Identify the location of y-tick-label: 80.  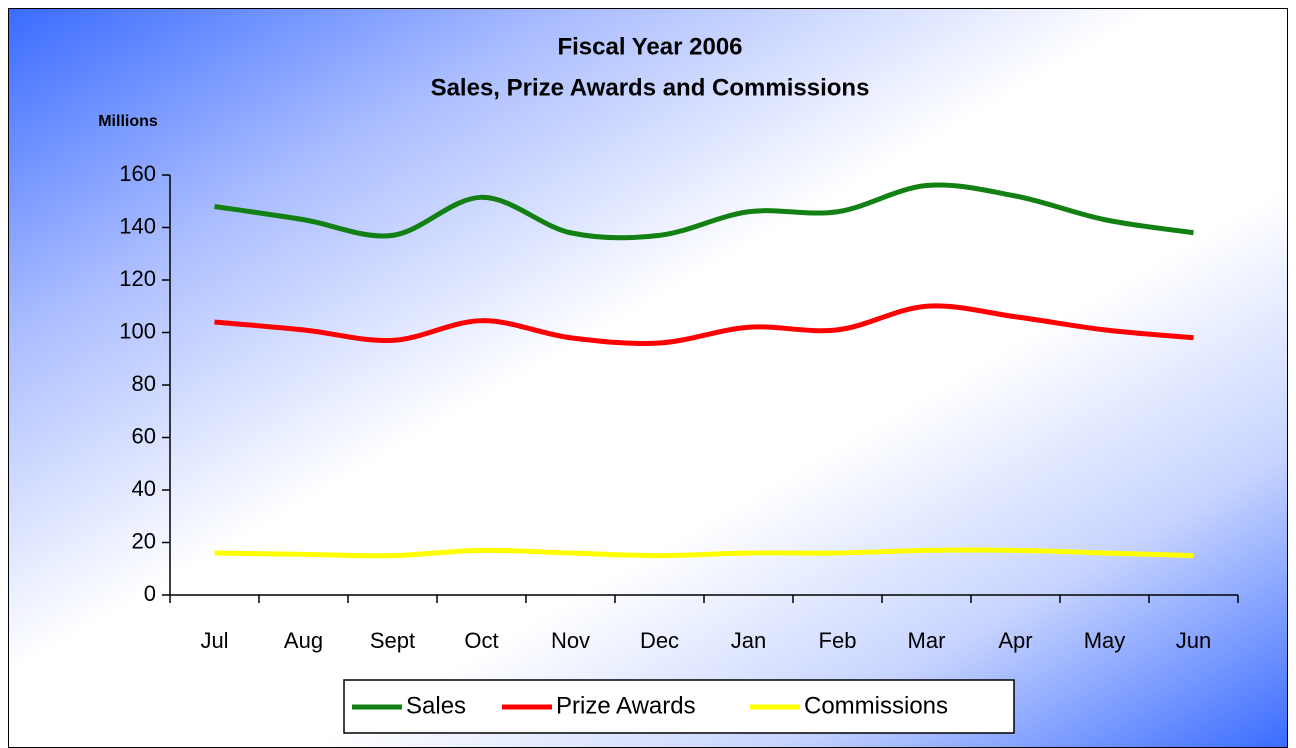
(144, 383).